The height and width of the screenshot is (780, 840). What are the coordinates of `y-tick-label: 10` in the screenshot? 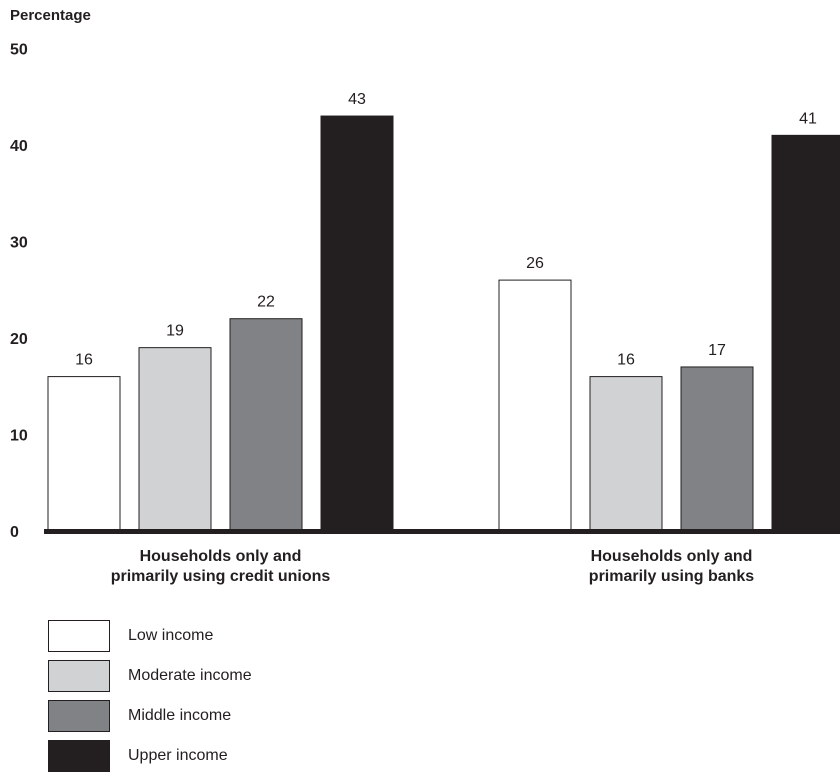 It's located at (19, 436).